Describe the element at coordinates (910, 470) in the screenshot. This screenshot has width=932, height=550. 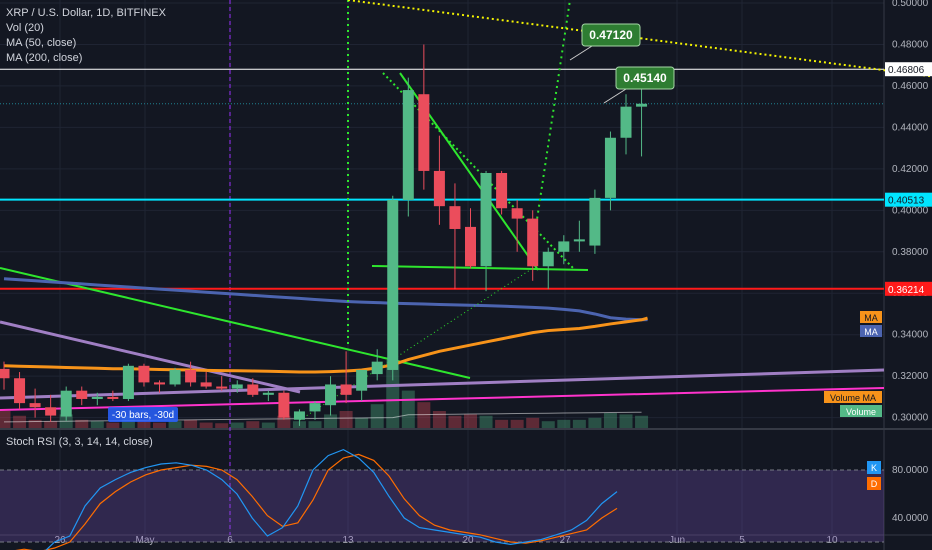
I see `rsi-tick-label: 80.0000` at that location.